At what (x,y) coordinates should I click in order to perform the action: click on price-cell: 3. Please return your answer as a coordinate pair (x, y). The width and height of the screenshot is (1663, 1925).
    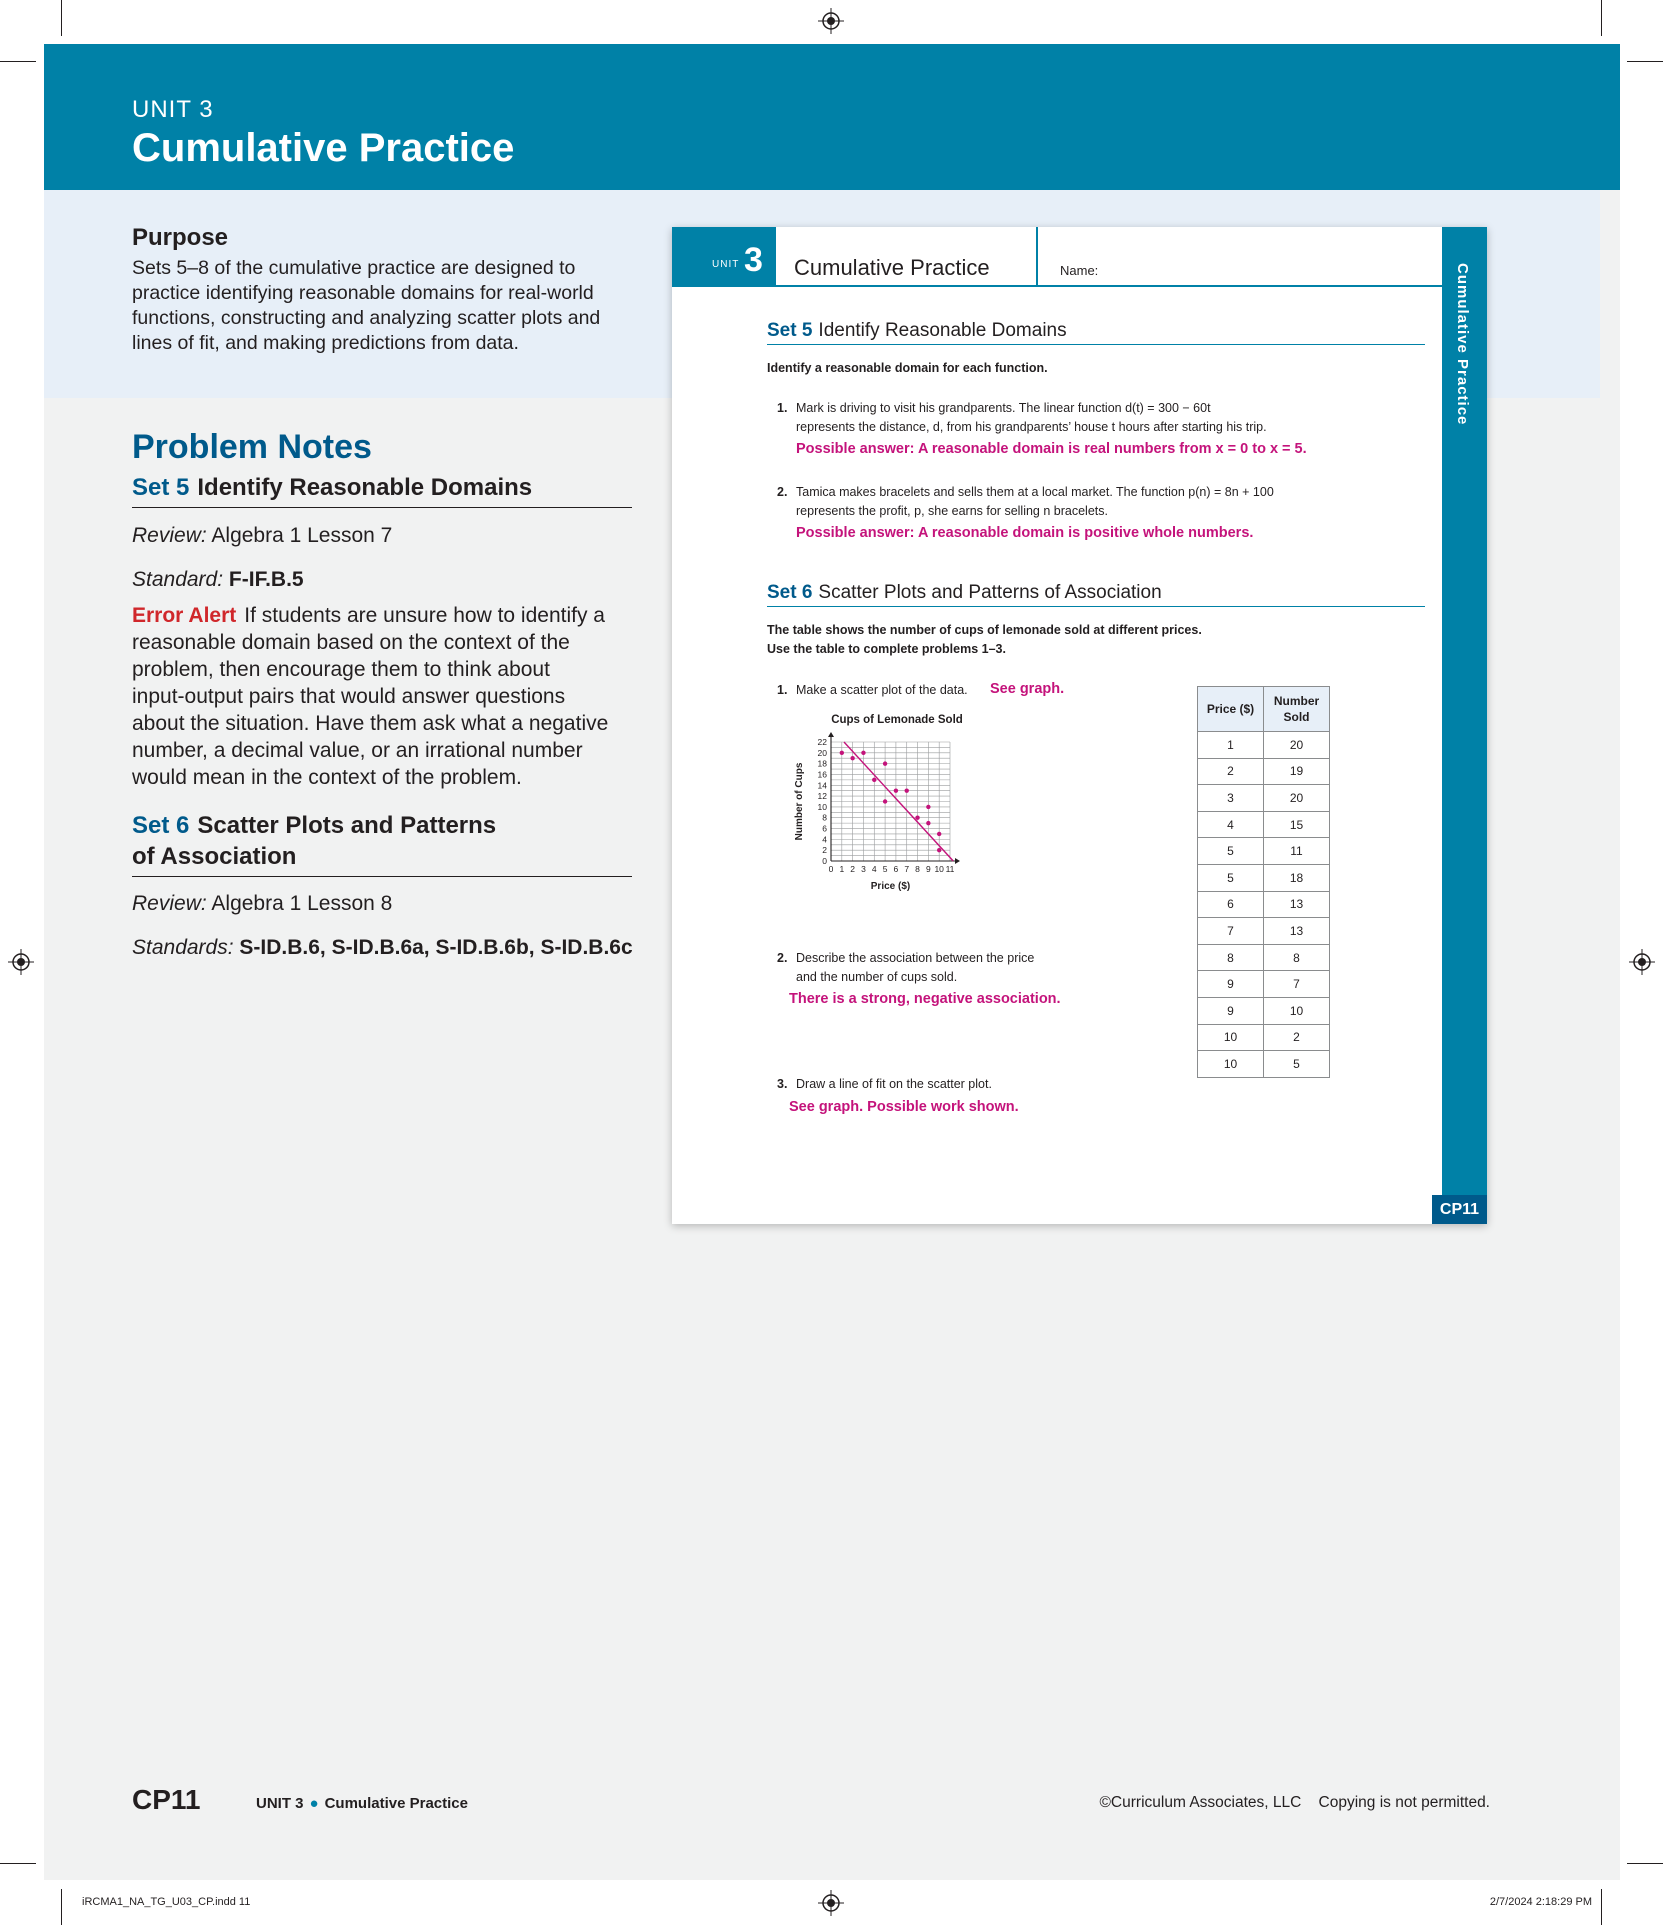
    Looking at the image, I should click on (1230, 798).